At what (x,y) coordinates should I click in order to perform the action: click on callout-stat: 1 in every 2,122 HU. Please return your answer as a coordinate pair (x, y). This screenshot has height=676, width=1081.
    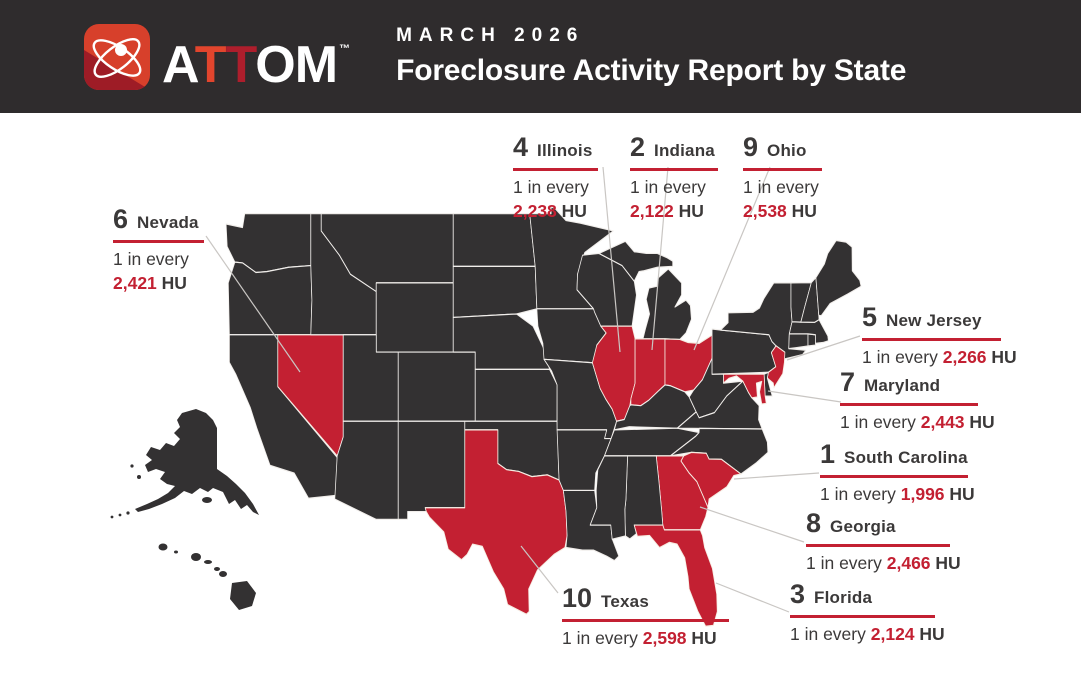
    Looking at the image, I should click on (674, 199).